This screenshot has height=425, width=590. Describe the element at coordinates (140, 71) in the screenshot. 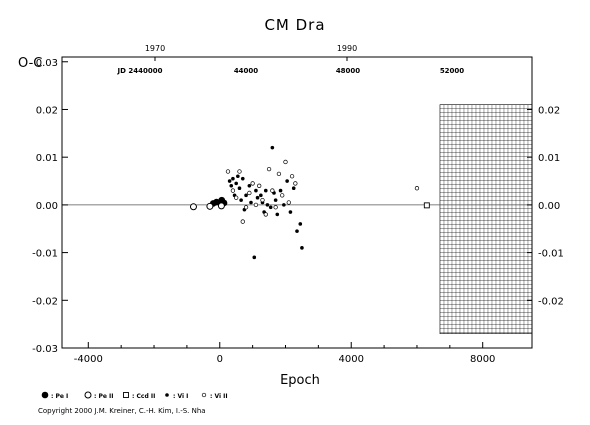

I see `jd-tick-label: JD 2440000` at that location.